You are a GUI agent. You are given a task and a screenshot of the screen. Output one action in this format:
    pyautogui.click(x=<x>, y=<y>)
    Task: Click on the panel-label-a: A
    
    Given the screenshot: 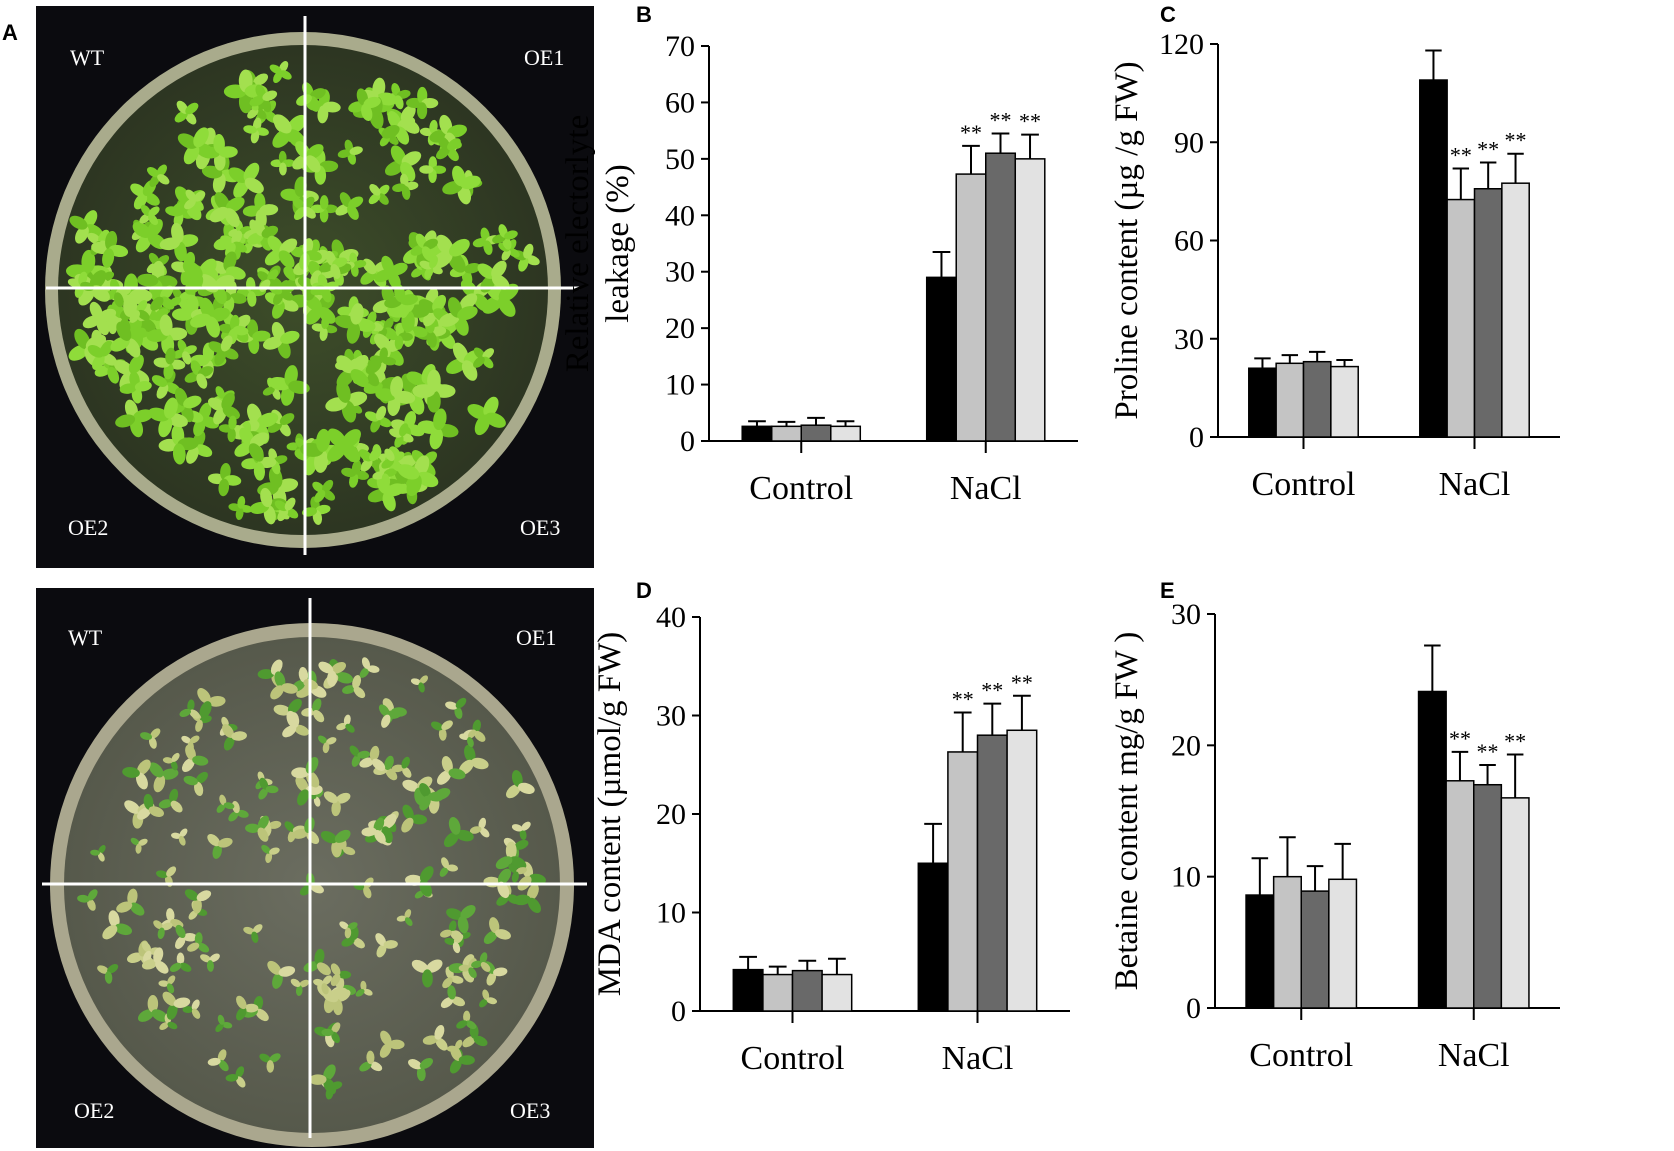 What is the action you would take?
    pyautogui.click(x=10, y=32)
    